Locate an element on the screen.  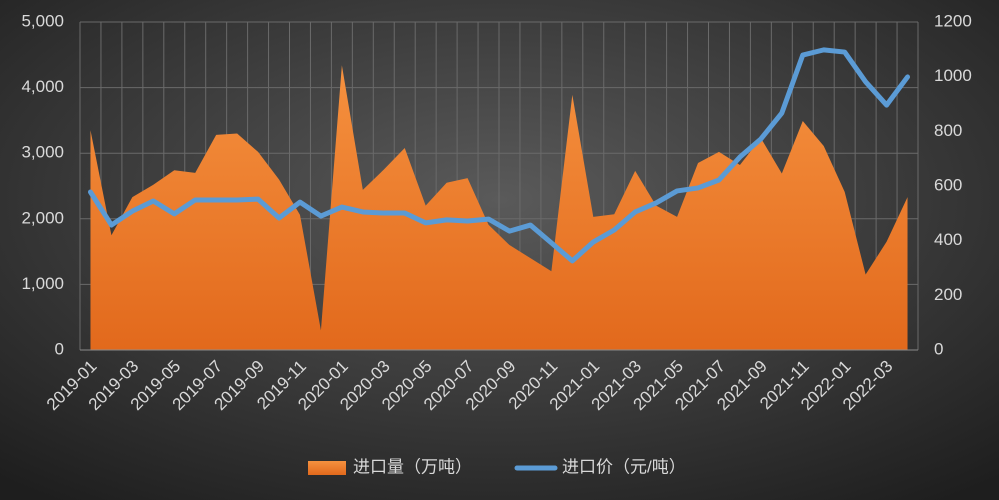
y2-tick-label: 1000 is located at coordinates (953, 75).